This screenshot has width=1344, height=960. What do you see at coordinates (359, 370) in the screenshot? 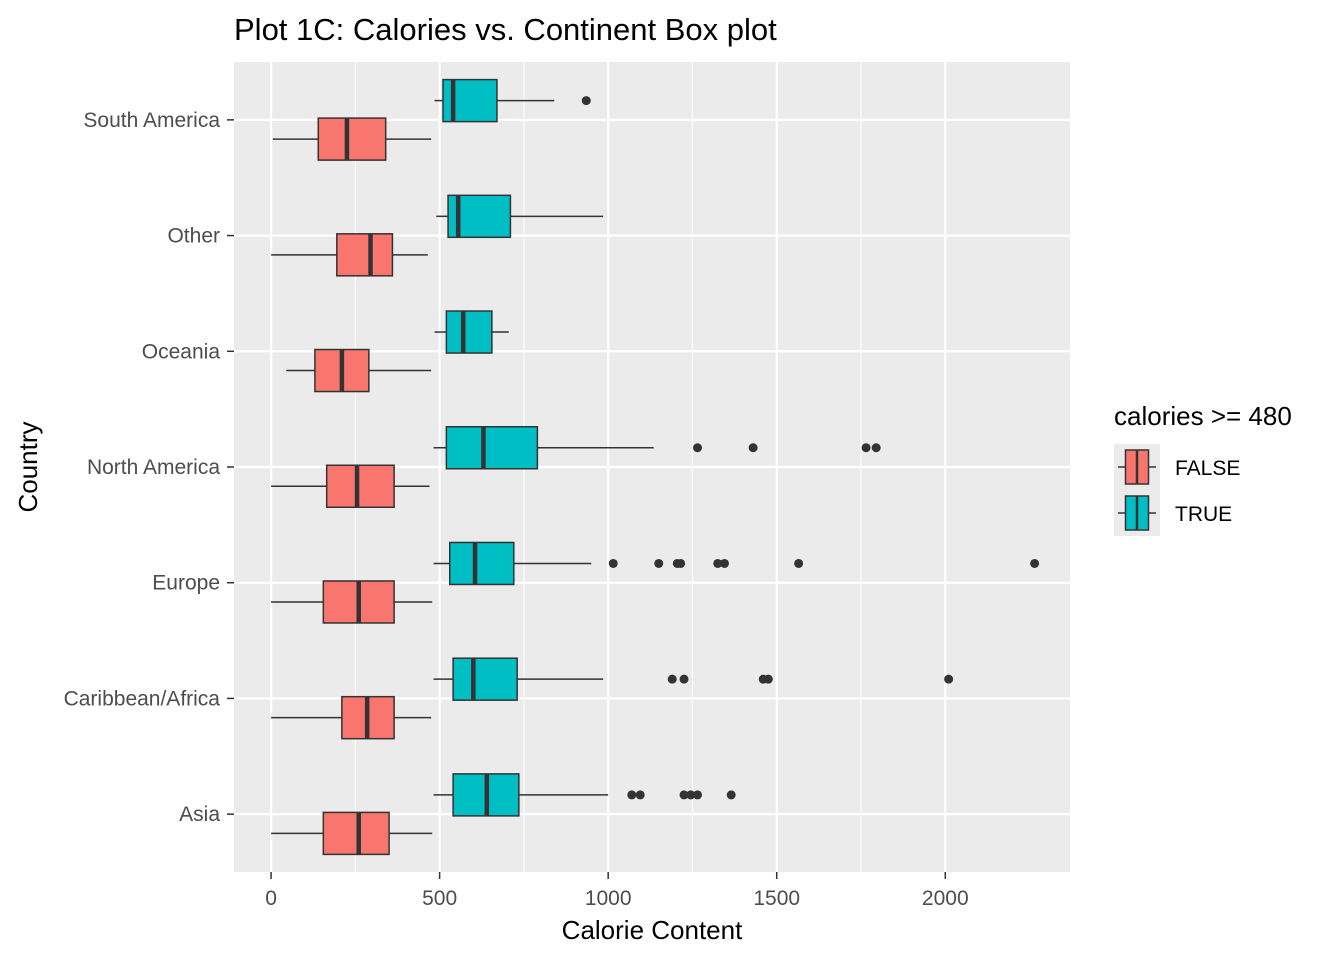
I see `box-false-oceania` at bounding box center [359, 370].